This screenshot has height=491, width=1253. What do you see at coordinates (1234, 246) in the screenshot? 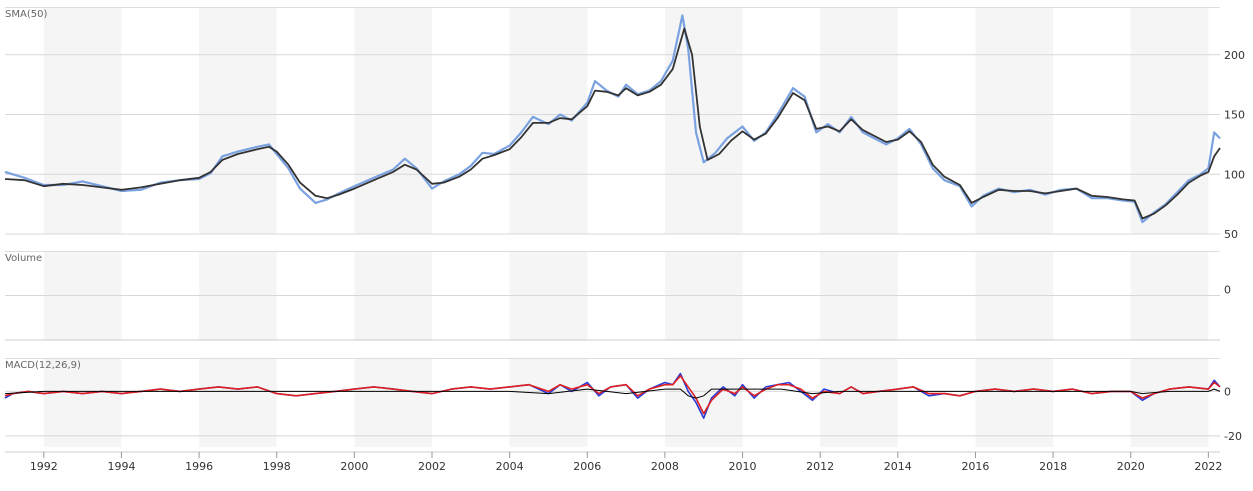
I see `y-tick-labels: 50 100 150 200 0 0 -20` at bounding box center [1234, 246].